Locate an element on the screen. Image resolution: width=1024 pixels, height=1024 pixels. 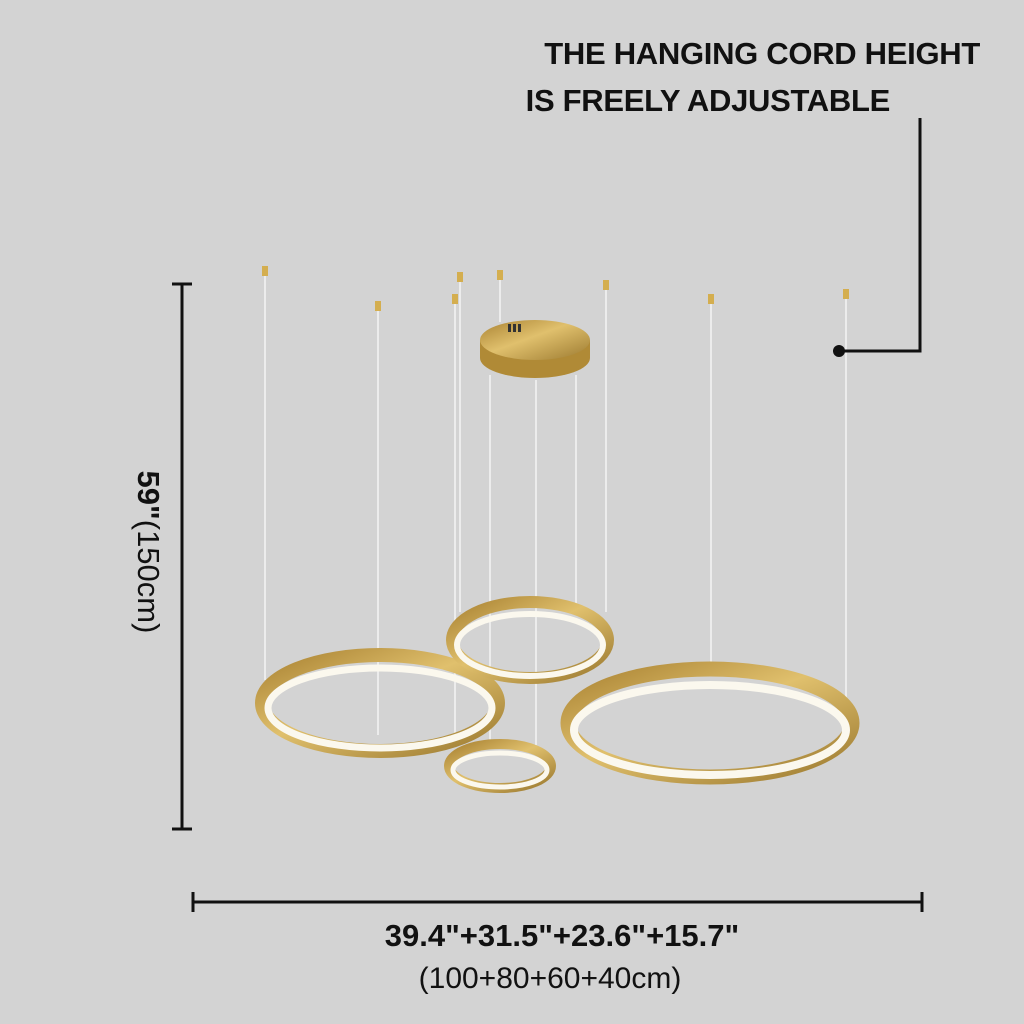
width-cm: (100+80+60+40cm) is located at coordinates (550, 978).